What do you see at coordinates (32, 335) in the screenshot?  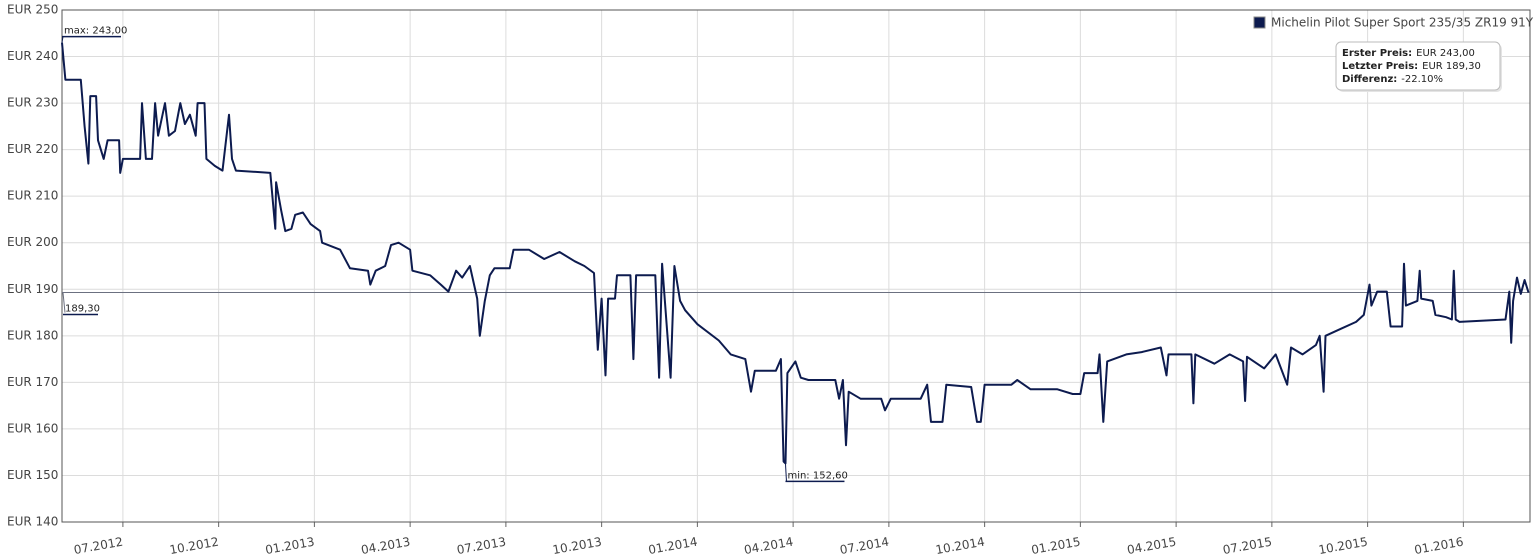 I see `y-tick-label: EUR 180` at bounding box center [32, 335].